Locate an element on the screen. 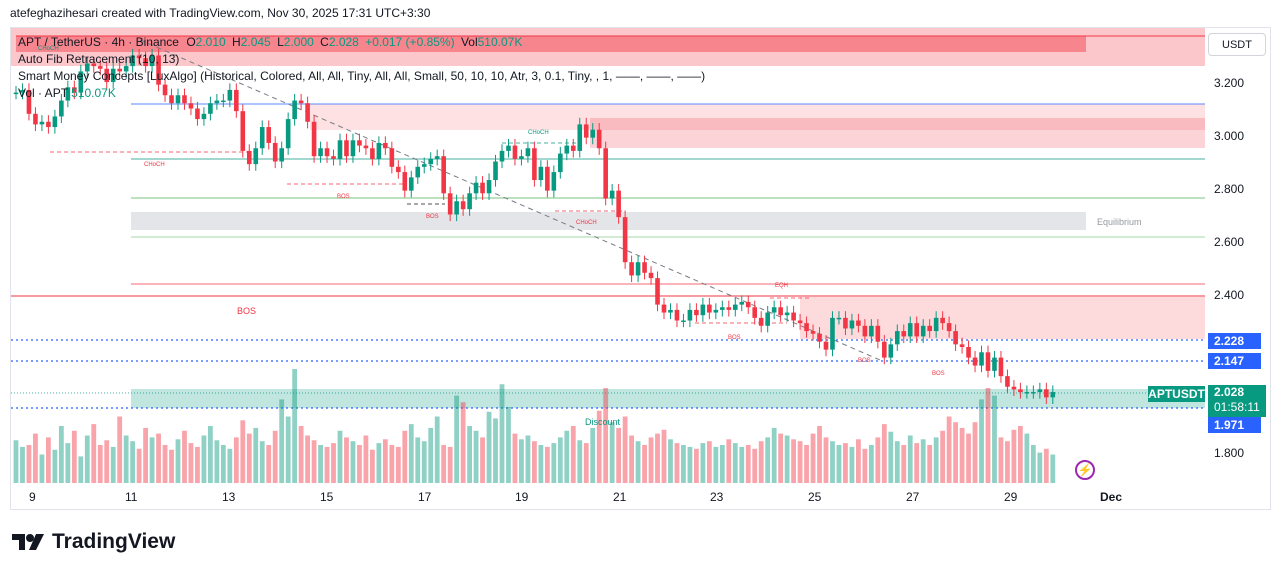 The height and width of the screenshot is (571, 1281). indicator-volume: Vol · APT 510.07K is located at coordinates (361, 93).